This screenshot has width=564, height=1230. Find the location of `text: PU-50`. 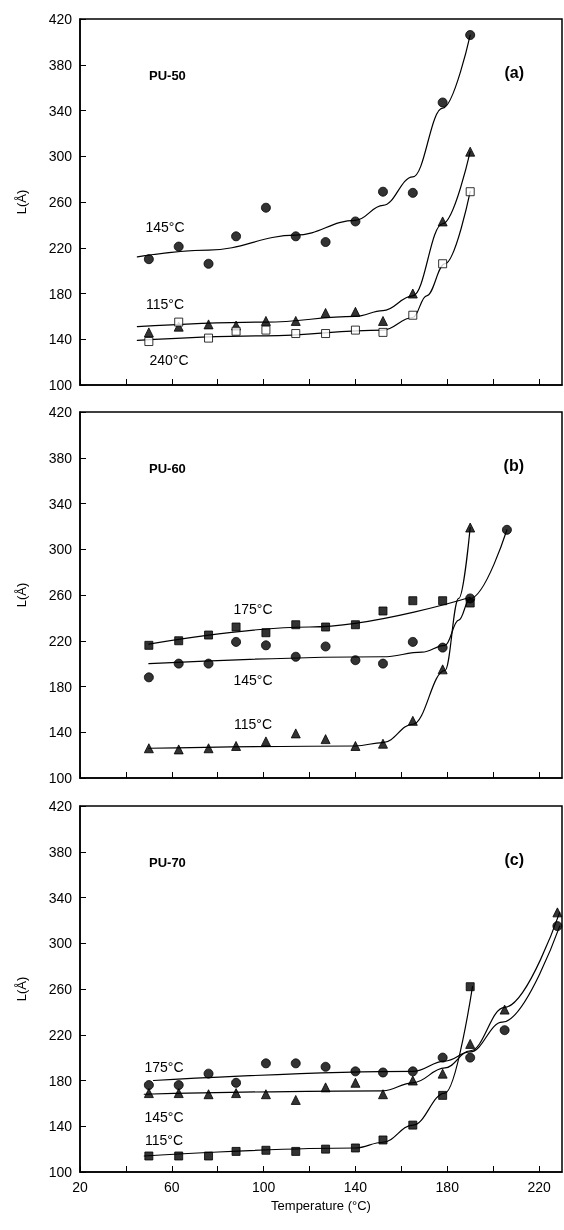

text: PU-50 is located at coordinates (167, 75).